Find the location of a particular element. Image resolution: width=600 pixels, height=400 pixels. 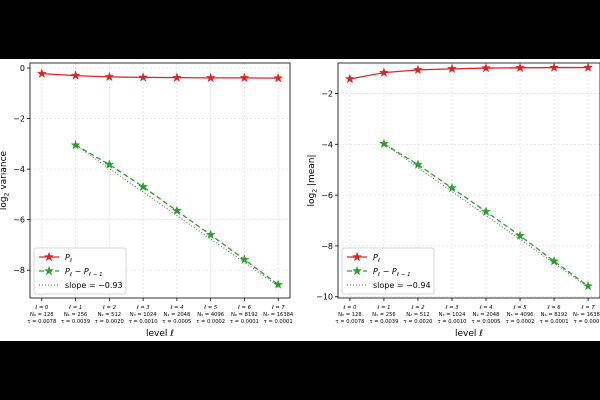

y-tick-label: −10 is located at coordinates (324, 297).